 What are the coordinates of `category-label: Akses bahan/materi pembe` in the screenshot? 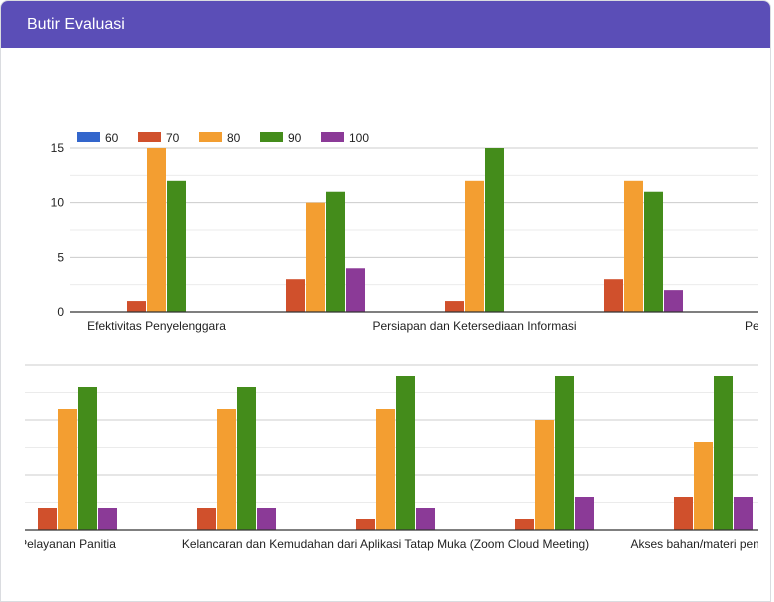 It's located at (702, 544).